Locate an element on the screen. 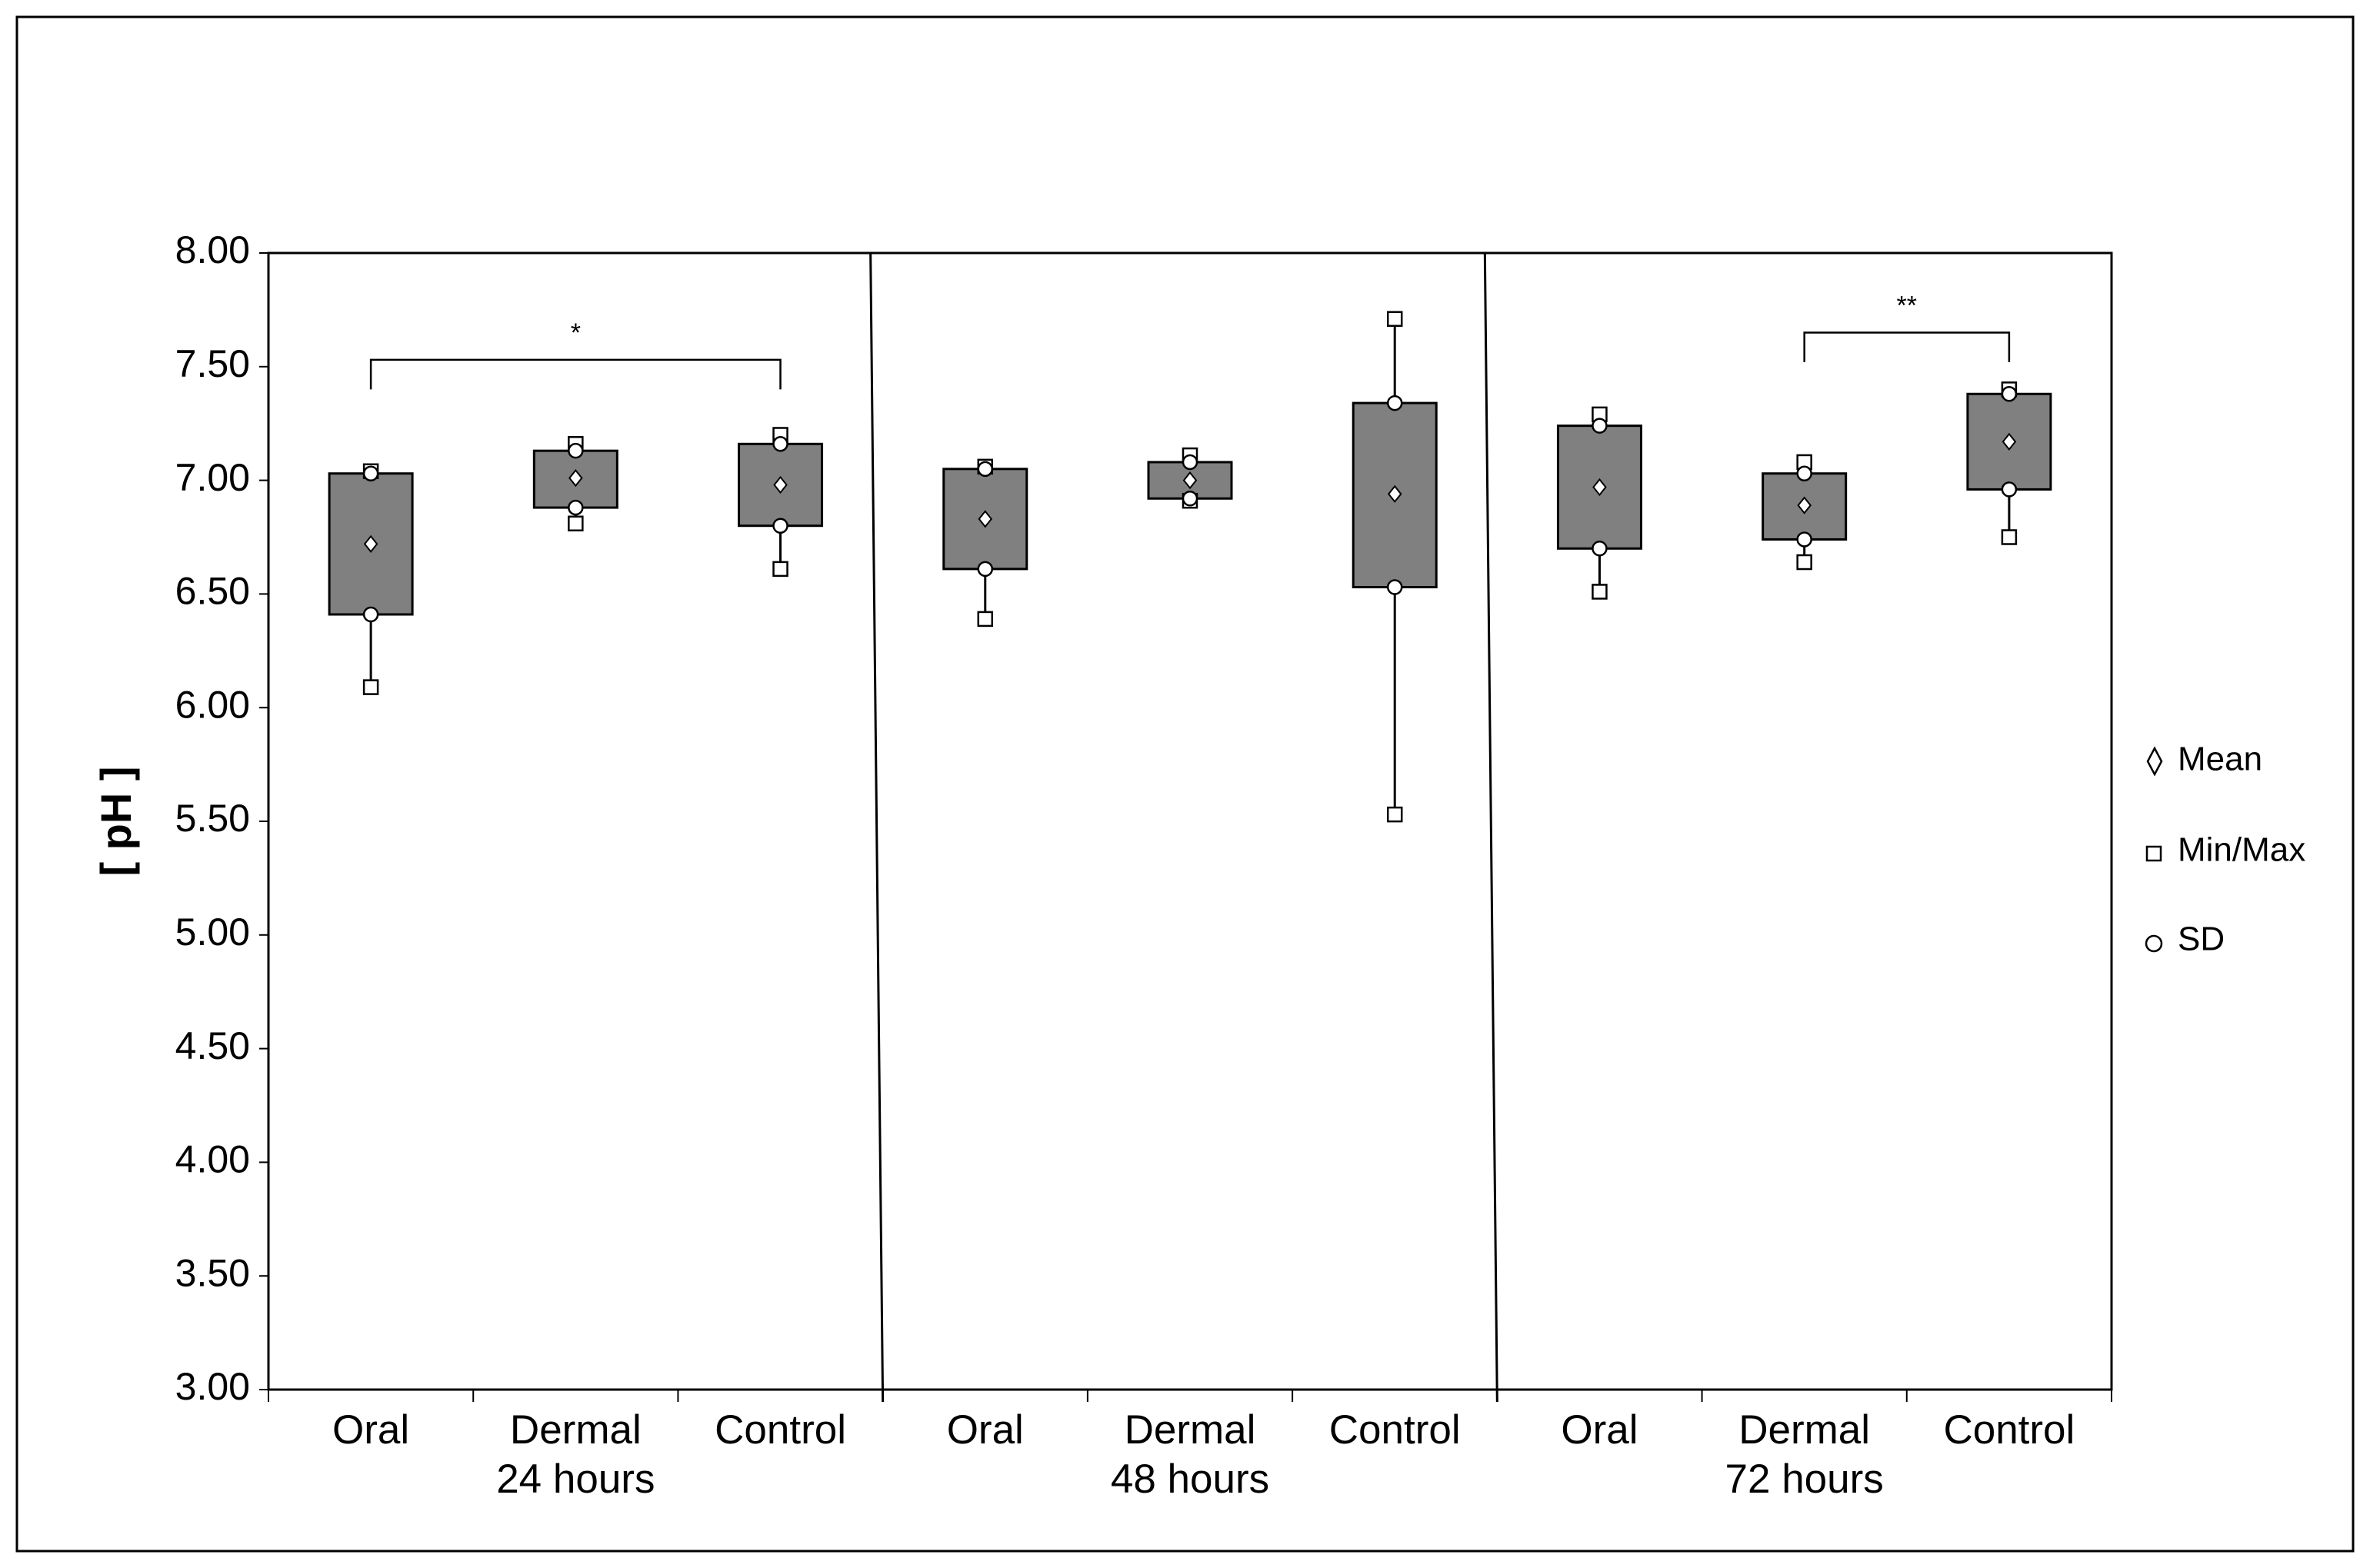 This screenshot has width=2370, height=1568. y-tick-label: 5.50 is located at coordinates (212, 818).